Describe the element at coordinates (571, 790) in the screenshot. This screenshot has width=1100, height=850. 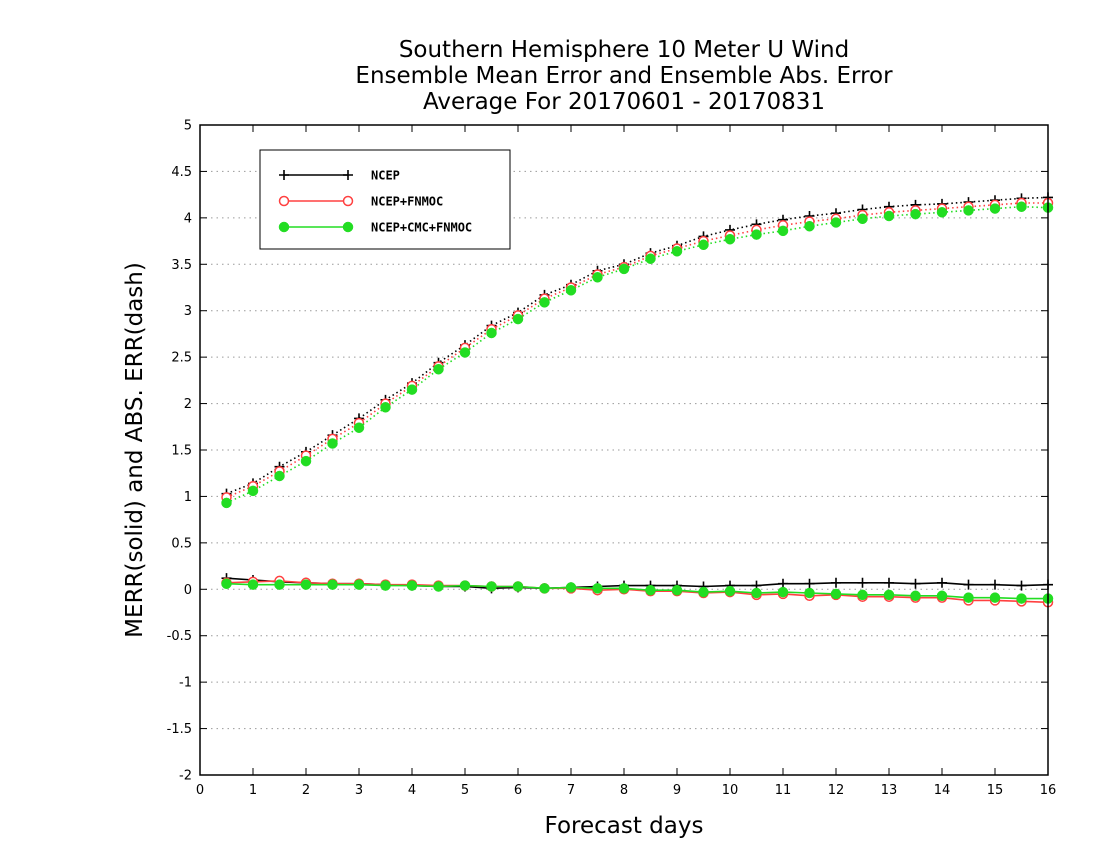
I see `x-tick-label: 7` at that location.